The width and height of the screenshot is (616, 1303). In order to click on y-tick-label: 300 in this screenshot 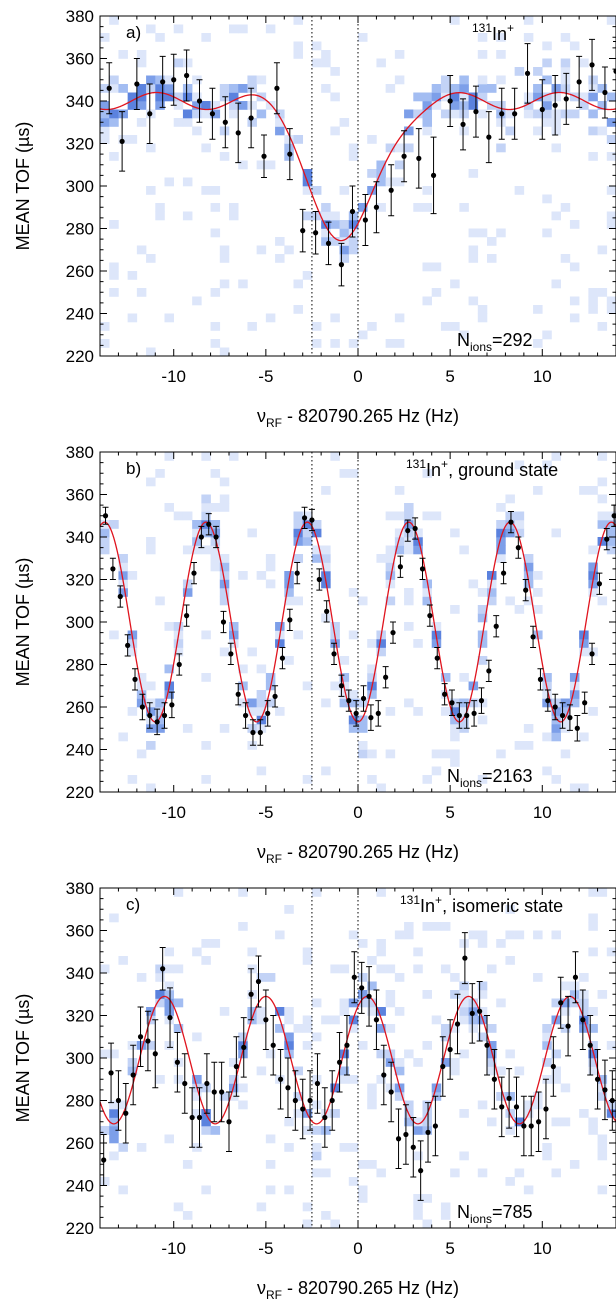, I will do `click(80, 186)`.